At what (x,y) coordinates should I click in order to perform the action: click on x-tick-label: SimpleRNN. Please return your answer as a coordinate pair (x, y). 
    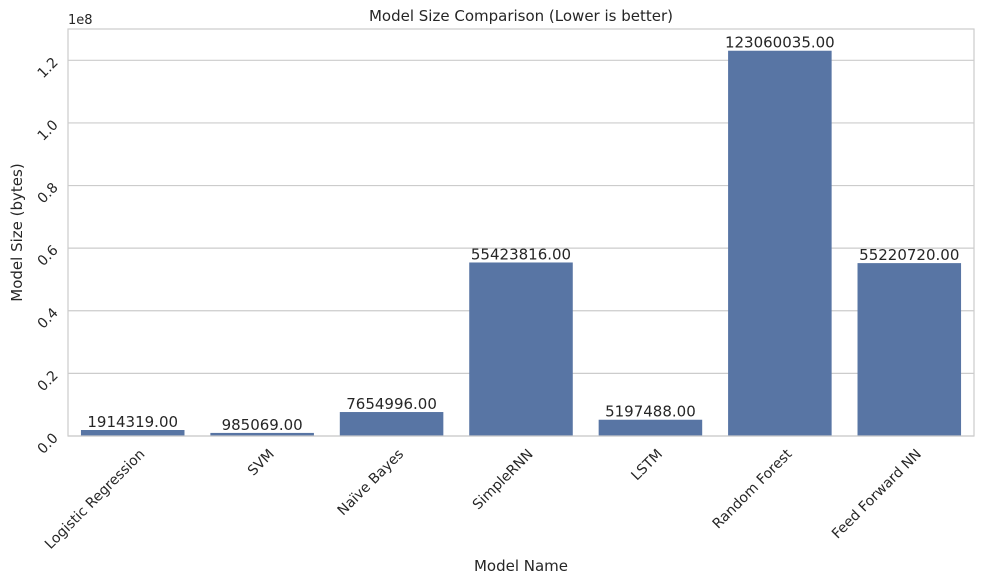
    Looking at the image, I should click on (503, 479).